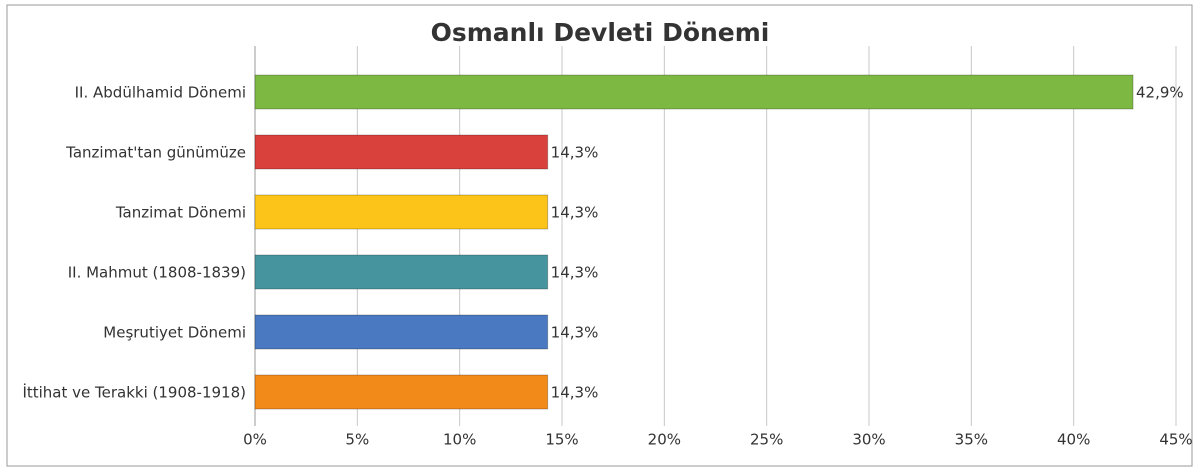  I want to click on value-label: 42,9%, so click(1160, 93).